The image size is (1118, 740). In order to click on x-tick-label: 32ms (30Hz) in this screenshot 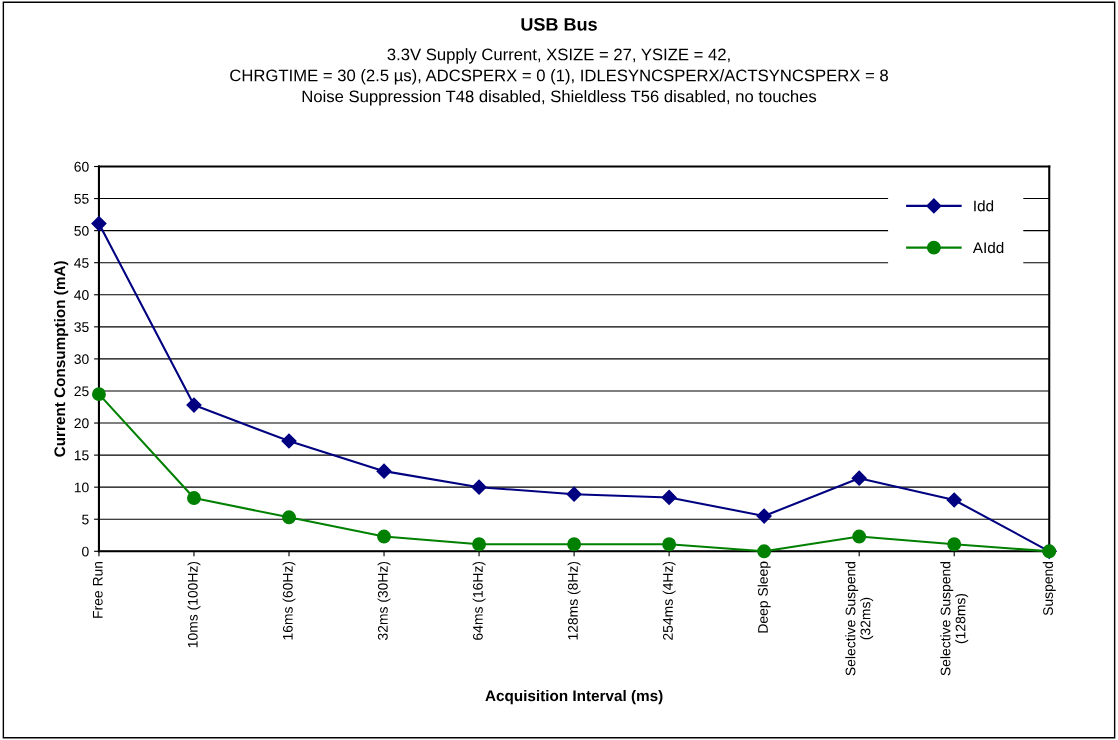, I will do `click(384, 600)`.